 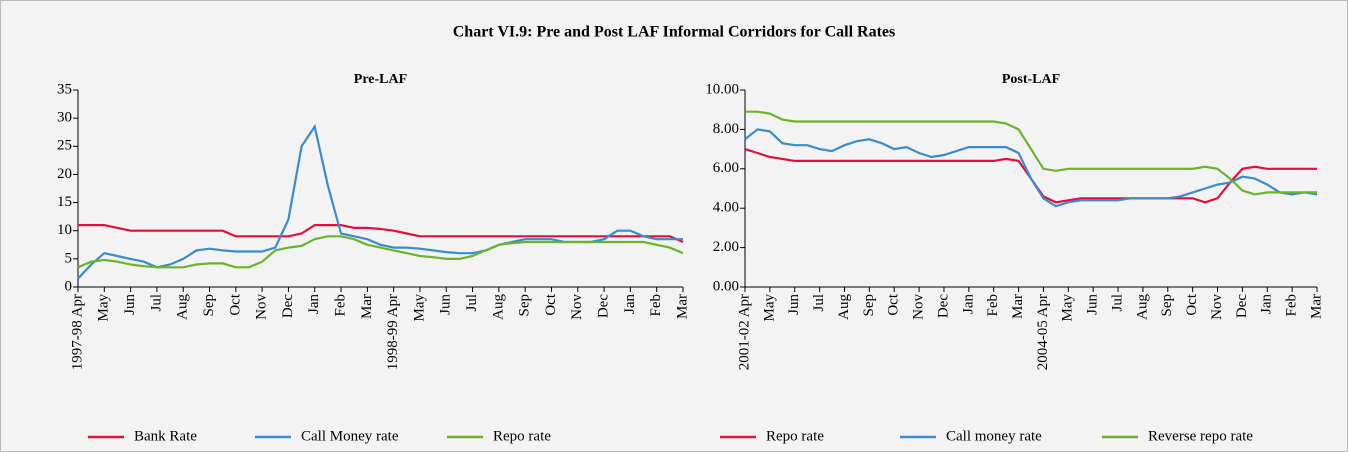 What do you see at coordinates (69, 258) in the screenshot?
I see `y-tick-label: 5` at bounding box center [69, 258].